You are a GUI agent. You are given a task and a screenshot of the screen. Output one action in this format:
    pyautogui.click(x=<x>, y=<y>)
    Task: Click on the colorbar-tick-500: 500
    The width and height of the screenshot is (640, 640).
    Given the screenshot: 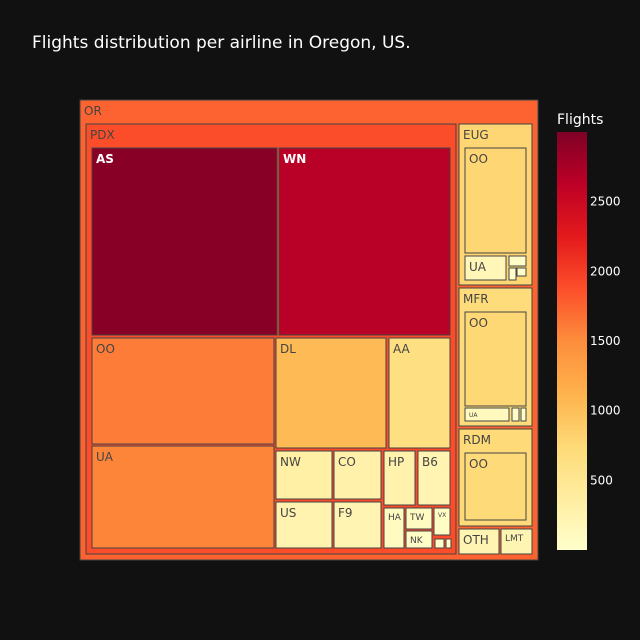 What is the action you would take?
    pyautogui.click(x=601, y=480)
    